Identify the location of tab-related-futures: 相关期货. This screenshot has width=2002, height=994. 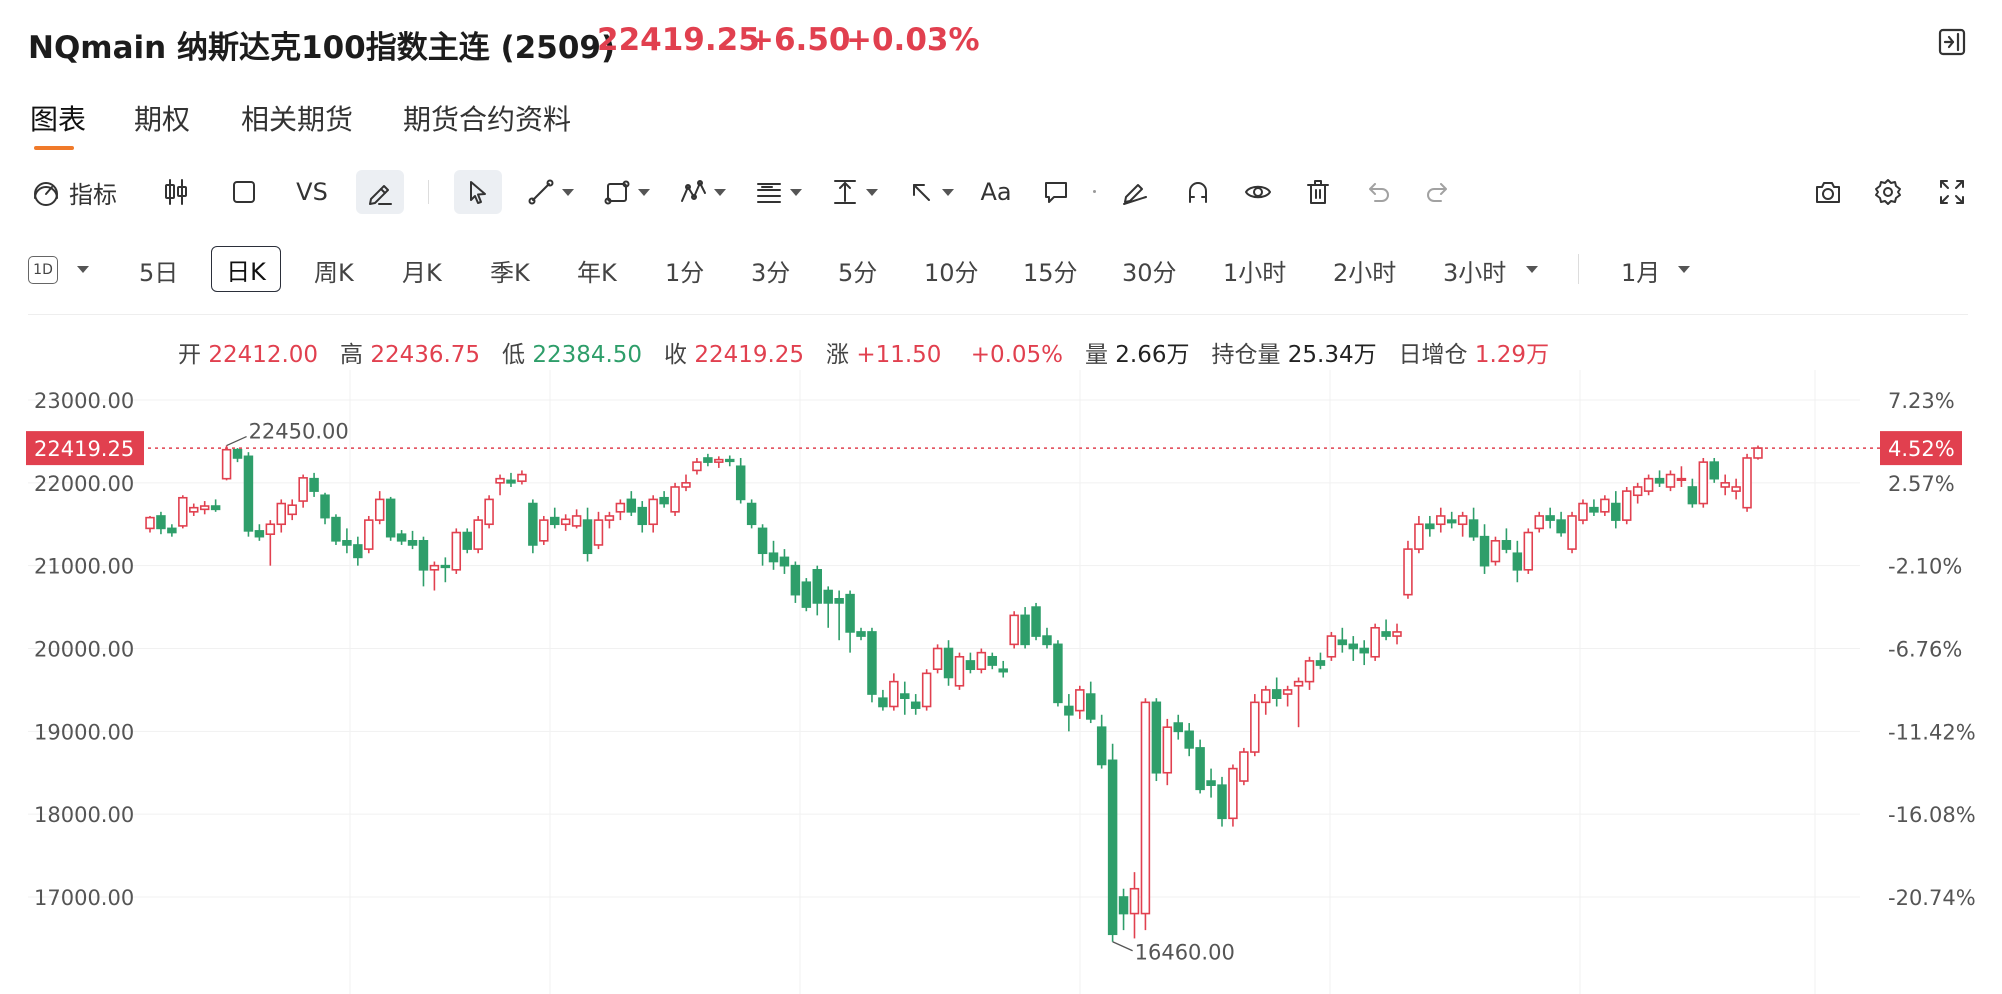
(297, 119).